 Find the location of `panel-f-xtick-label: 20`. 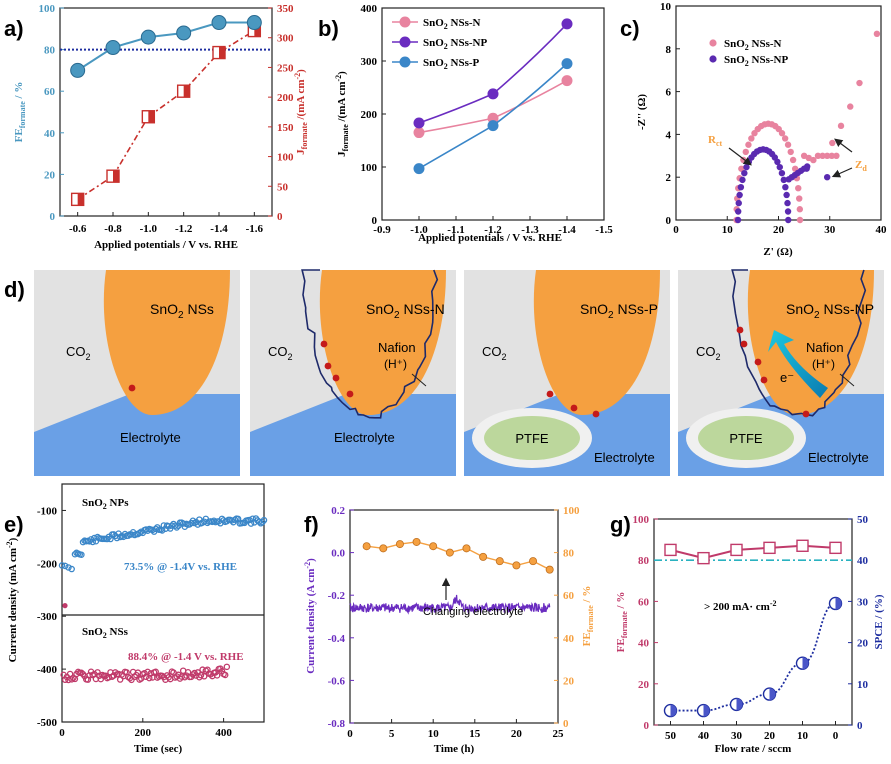

panel-f-xtick-label: 20 is located at coordinates (517, 734).